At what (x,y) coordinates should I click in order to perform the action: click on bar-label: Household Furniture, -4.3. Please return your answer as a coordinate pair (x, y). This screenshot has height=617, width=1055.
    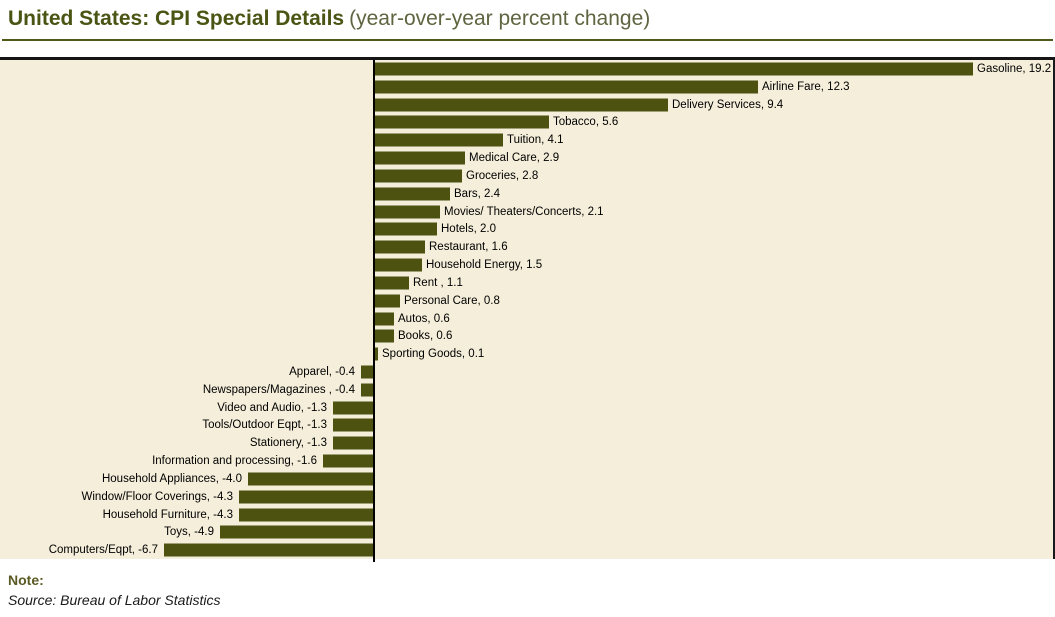
    Looking at the image, I should click on (167, 514).